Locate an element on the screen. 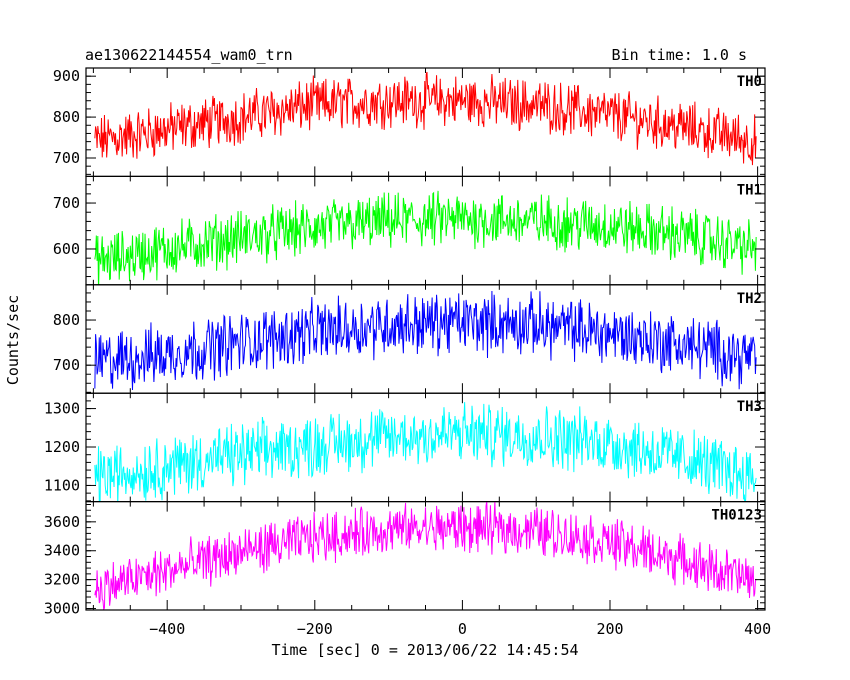  series-line-th1 is located at coordinates (425, 237).